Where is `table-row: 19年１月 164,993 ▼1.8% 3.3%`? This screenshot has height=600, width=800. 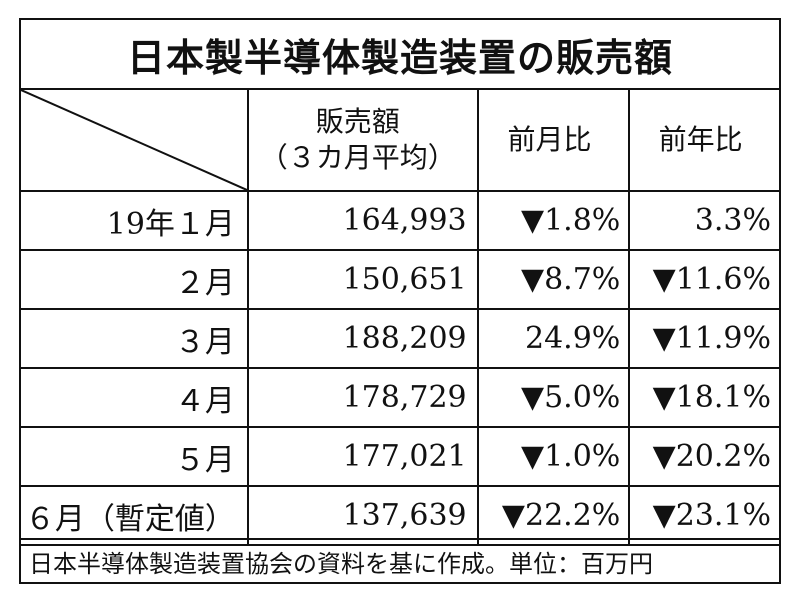 table-row: 19年１月 164,993 ▼1.8% 3.3% is located at coordinates (400, 220).